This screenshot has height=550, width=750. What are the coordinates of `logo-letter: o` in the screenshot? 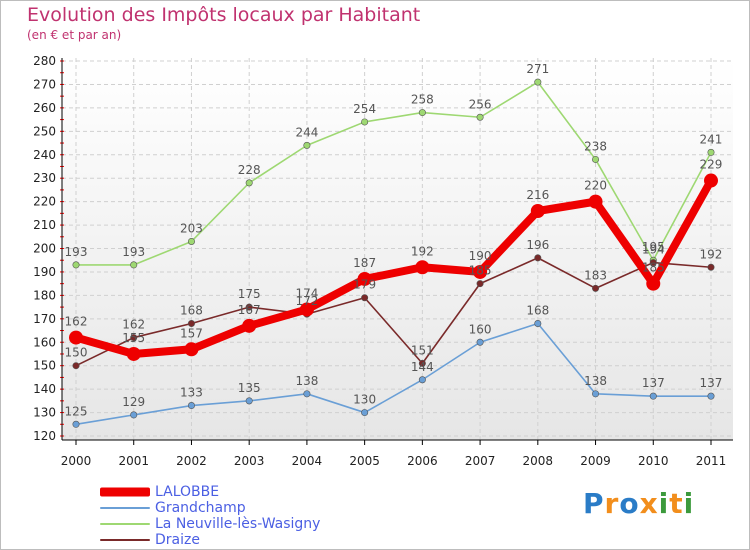 It's located at (629, 503).